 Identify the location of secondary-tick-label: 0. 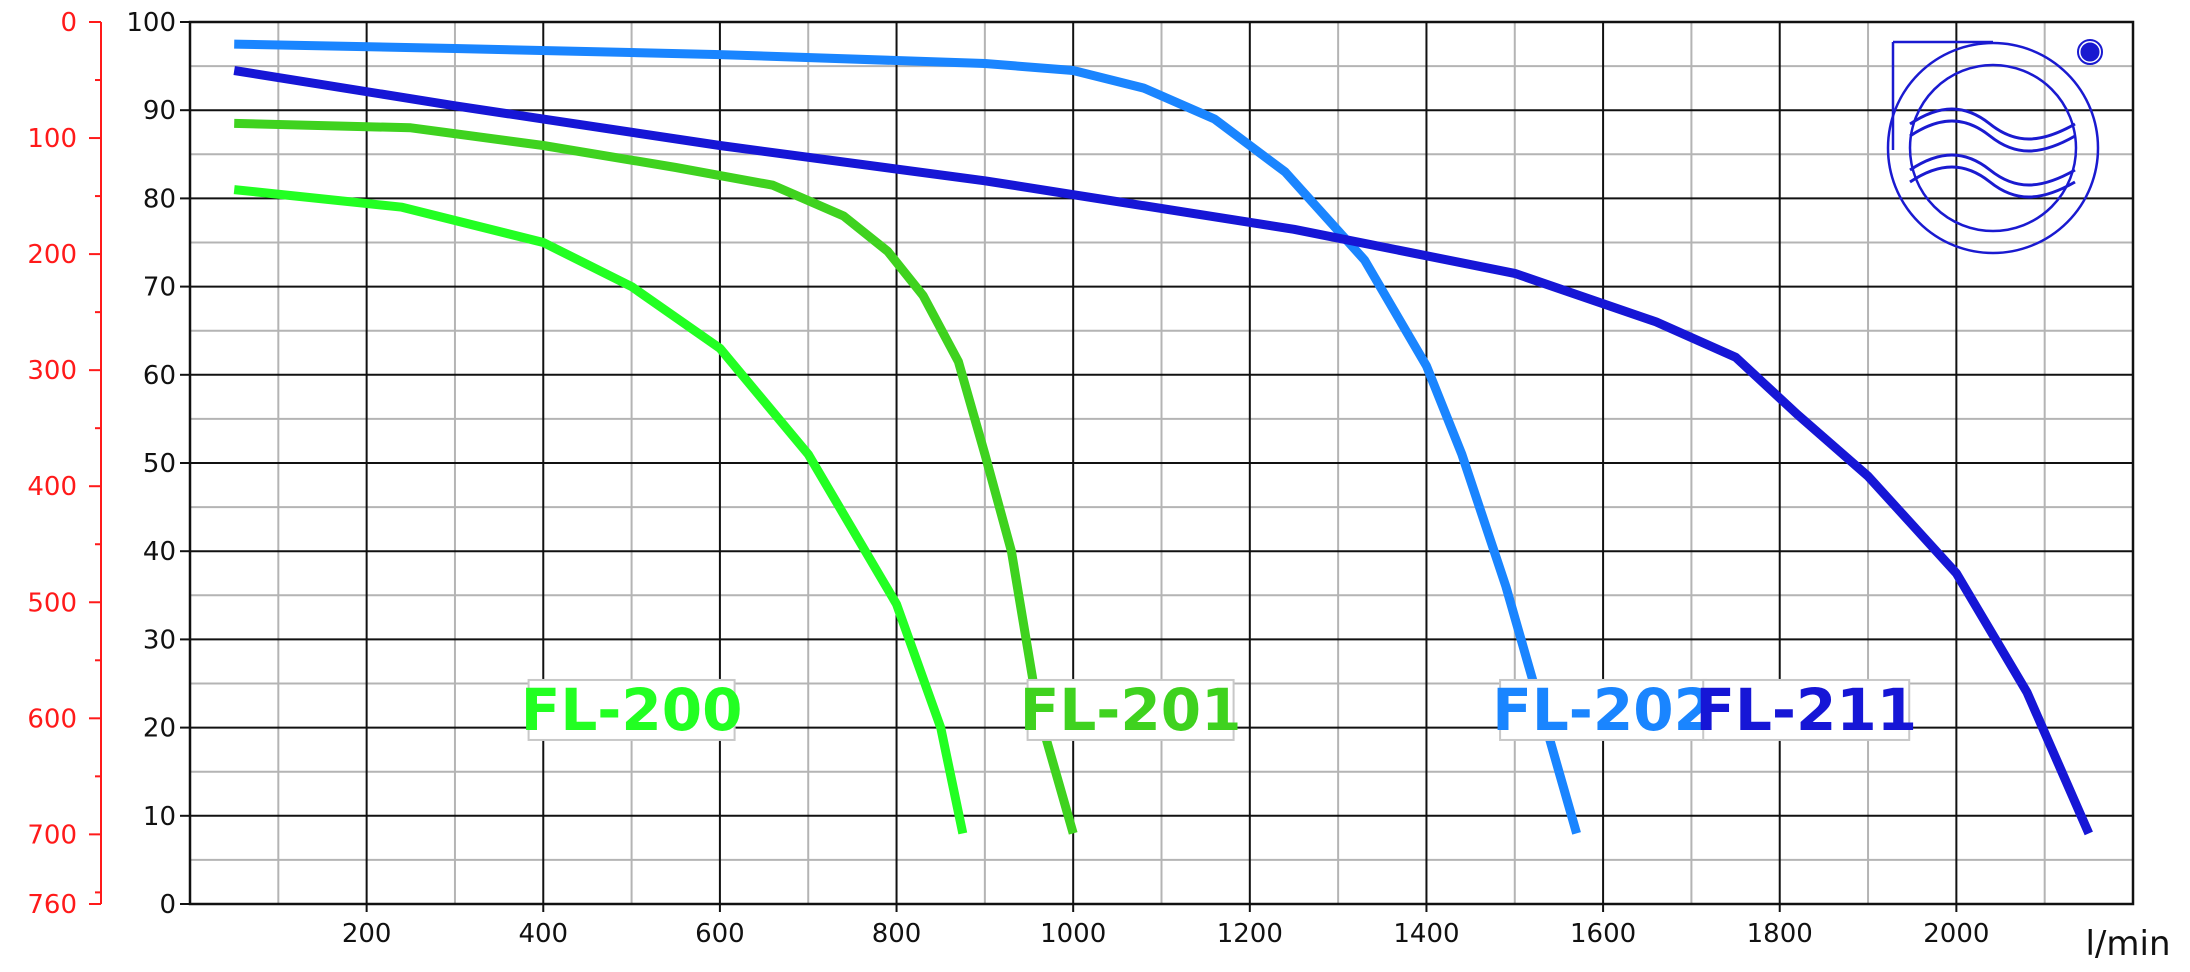
(68, 23).